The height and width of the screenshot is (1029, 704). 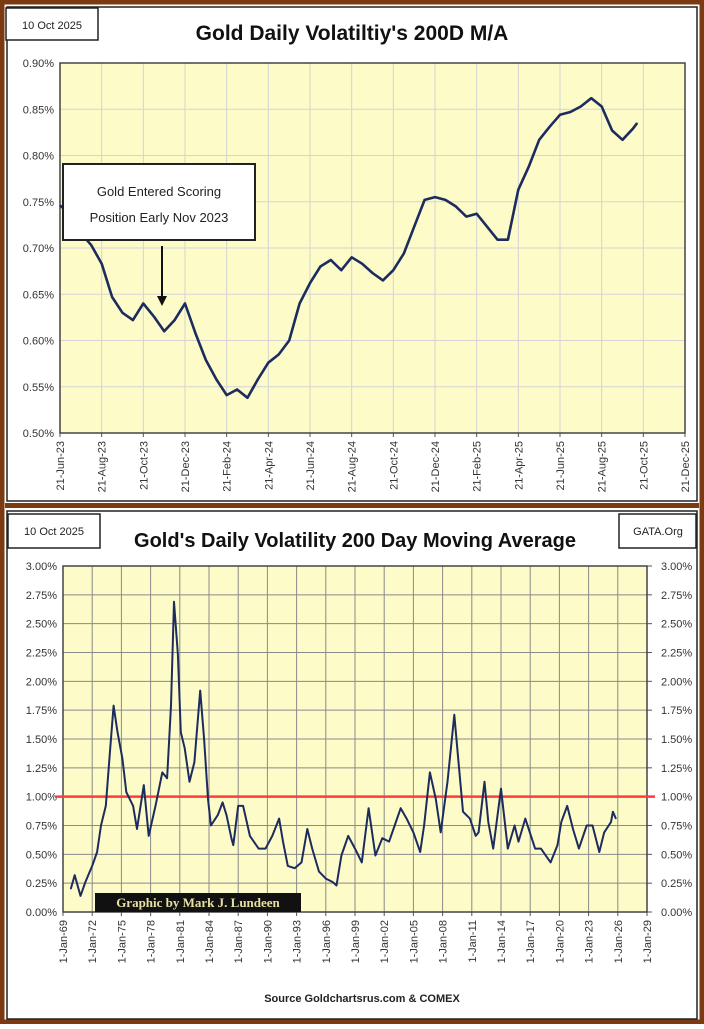 I want to click on y-tick-label: 0.75%, so click(x=41, y=827).